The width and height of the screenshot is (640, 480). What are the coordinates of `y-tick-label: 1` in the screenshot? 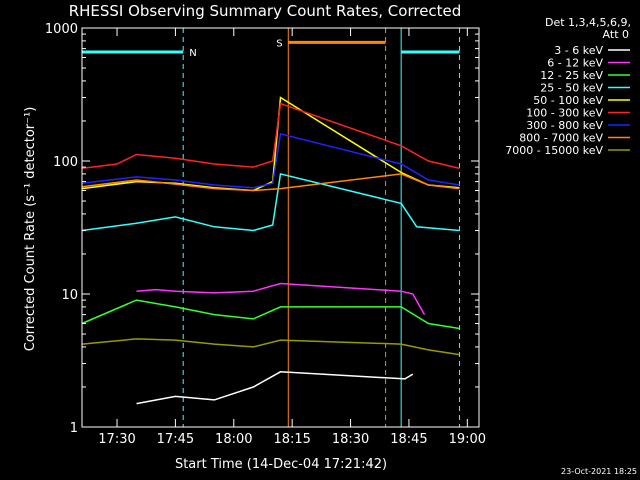 It's located at (74, 428).